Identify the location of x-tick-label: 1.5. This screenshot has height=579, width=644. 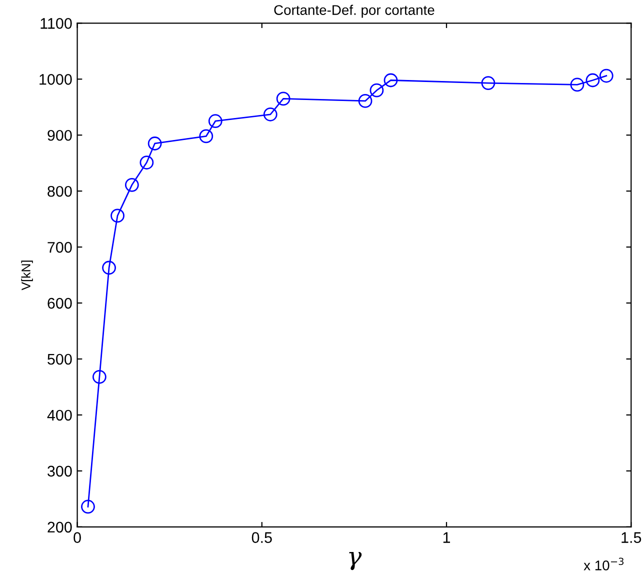
(632, 537).